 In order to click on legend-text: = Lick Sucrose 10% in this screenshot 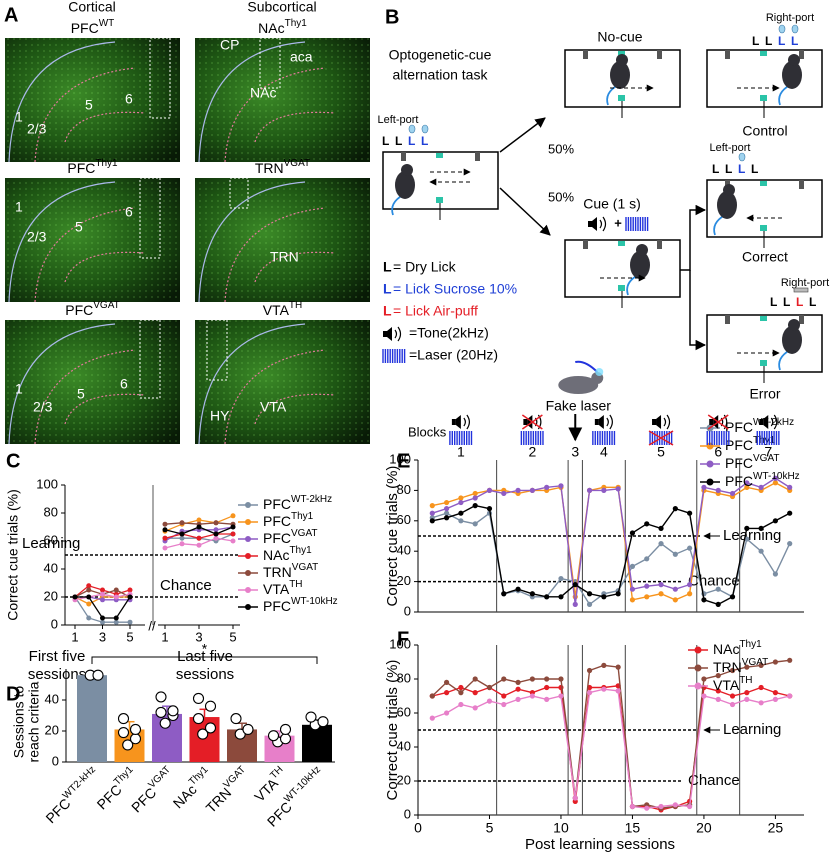, I will do `click(455, 289)`.